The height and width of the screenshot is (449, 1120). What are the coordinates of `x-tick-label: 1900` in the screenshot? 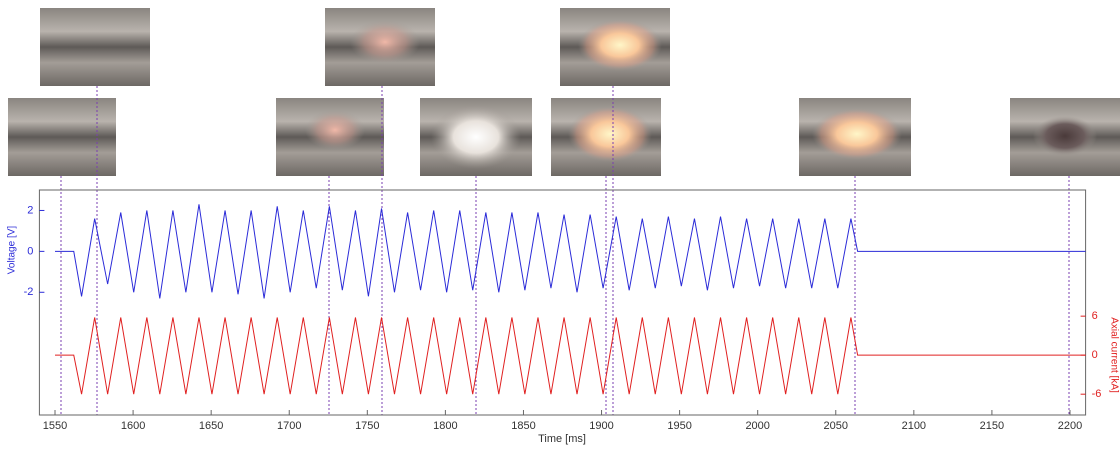 It's located at (601, 426).